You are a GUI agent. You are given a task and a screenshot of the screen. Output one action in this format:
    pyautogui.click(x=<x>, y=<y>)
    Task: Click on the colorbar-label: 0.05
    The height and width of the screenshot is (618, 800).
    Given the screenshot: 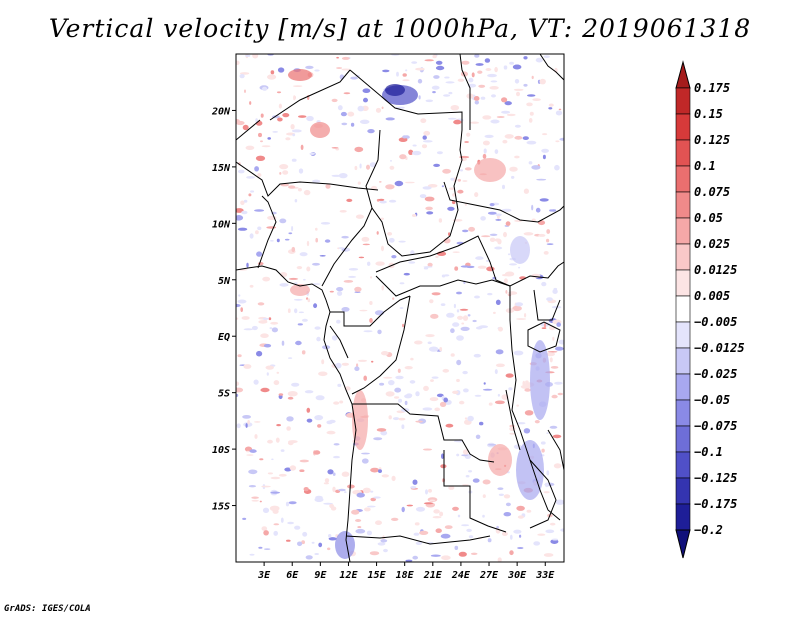 What is the action you would take?
    pyautogui.click(x=708, y=218)
    